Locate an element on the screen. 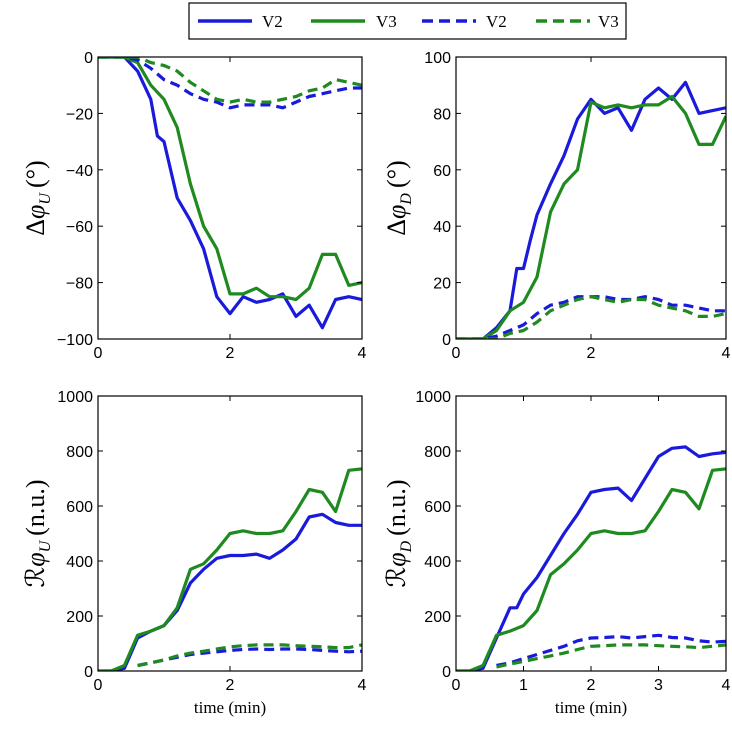 This screenshot has height=729, width=732. y-tick-label: −40 is located at coordinates (79, 171).